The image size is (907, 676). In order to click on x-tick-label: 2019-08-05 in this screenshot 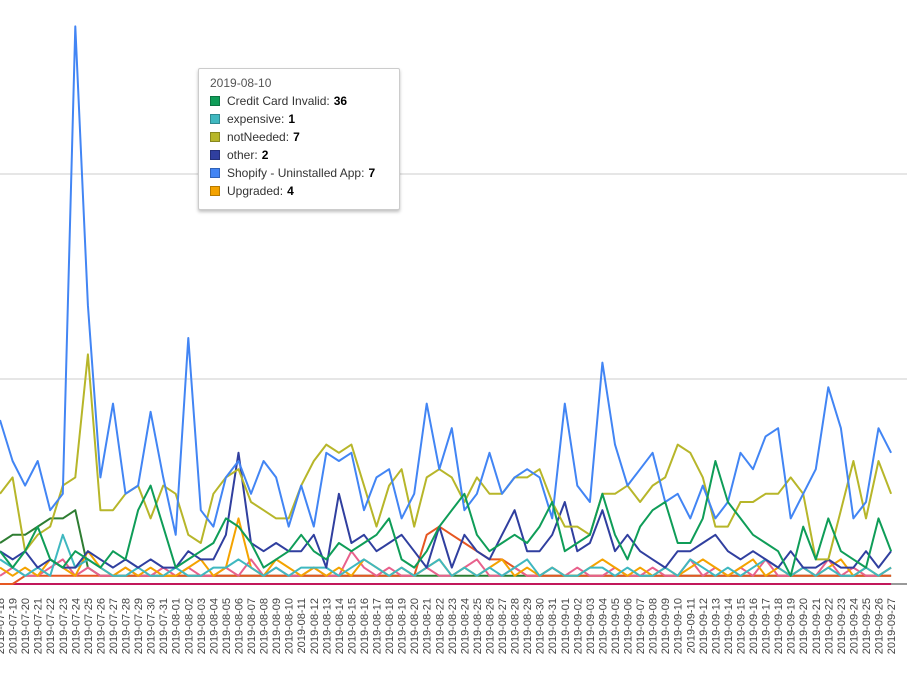, I will do `click(227, 626)`.